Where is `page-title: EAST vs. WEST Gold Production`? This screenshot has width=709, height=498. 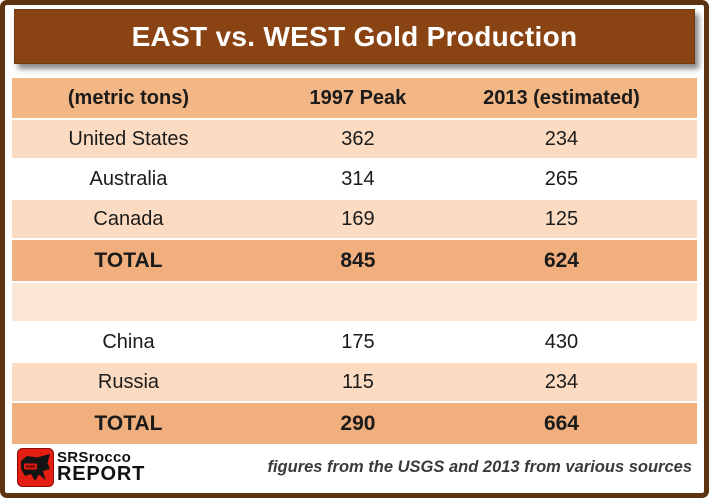 page-title: EAST vs. WEST Gold Production is located at coordinates (354, 36).